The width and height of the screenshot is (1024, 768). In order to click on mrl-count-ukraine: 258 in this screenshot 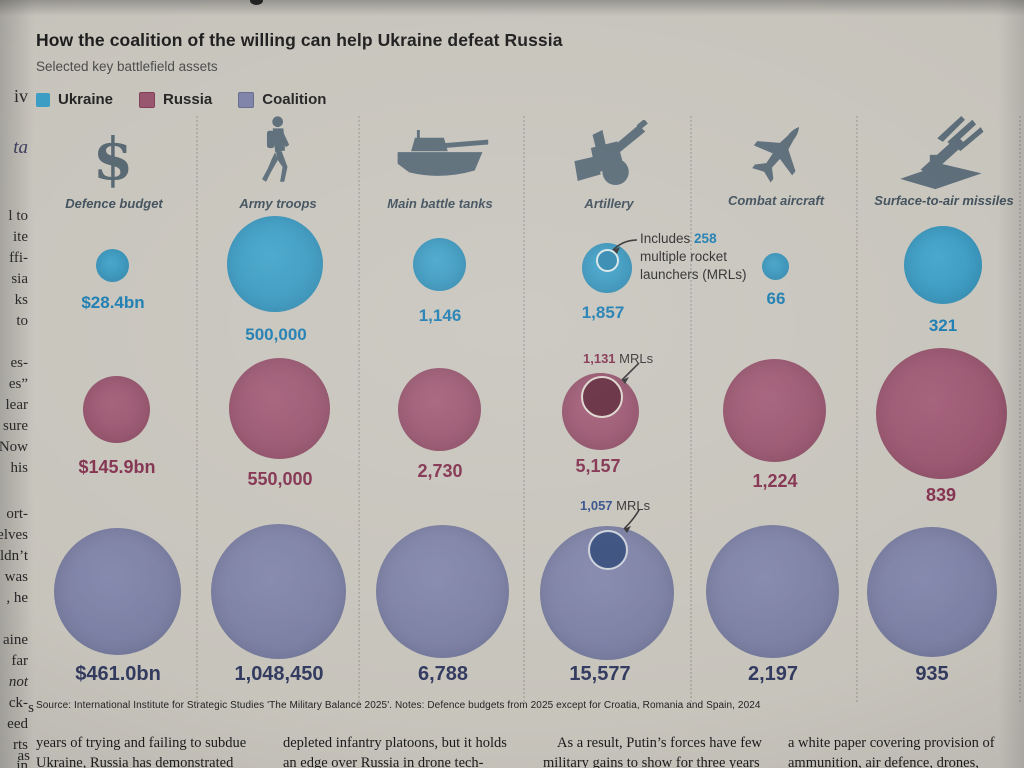, I will do `click(705, 238)`.